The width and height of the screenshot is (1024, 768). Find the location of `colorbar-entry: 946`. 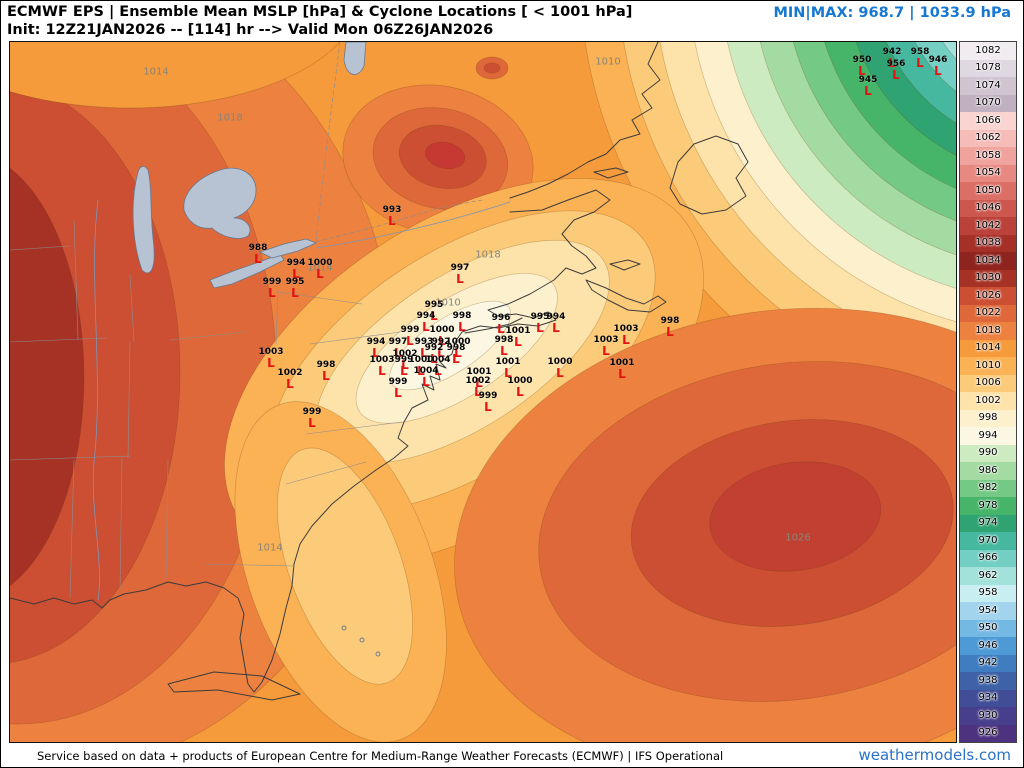

colorbar-entry: 946 is located at coordinates (988, 646).